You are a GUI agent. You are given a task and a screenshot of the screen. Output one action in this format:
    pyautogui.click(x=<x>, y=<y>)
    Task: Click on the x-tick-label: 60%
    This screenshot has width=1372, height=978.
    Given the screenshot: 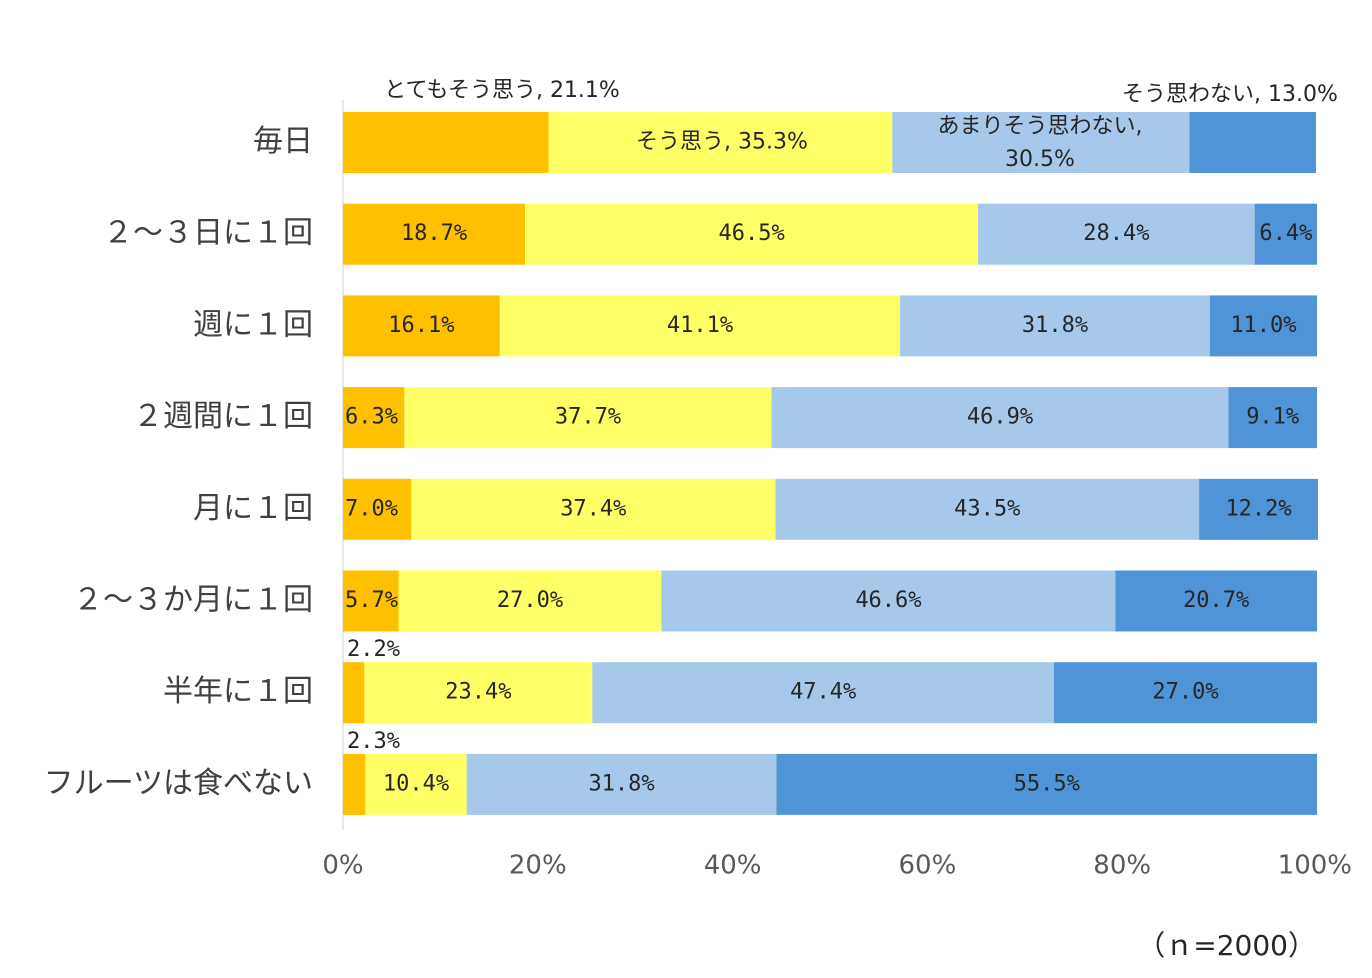 What is the action you would take?
    pyautogui.click(x=928, y=866)
    